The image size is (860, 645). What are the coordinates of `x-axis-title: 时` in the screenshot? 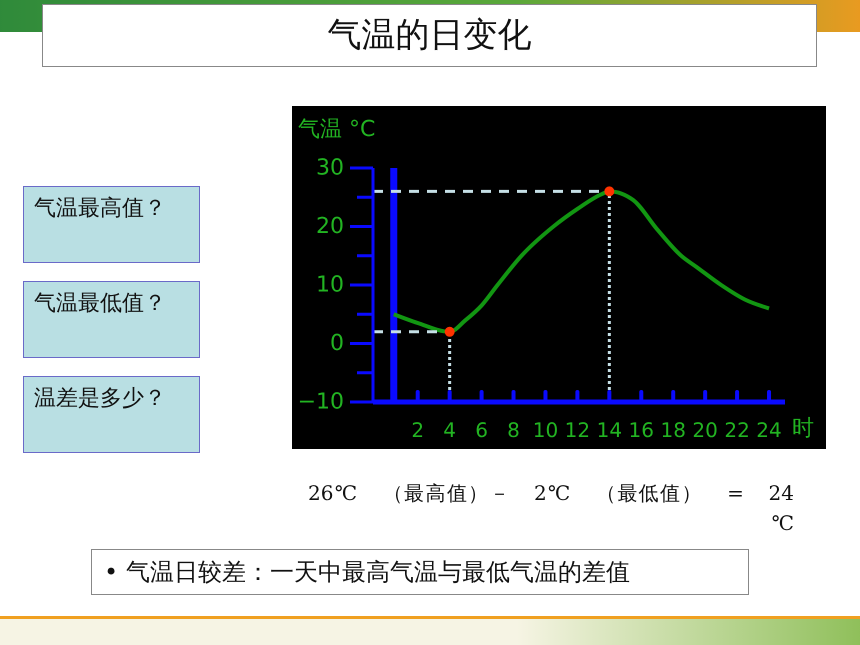 It's located at (803, 429).